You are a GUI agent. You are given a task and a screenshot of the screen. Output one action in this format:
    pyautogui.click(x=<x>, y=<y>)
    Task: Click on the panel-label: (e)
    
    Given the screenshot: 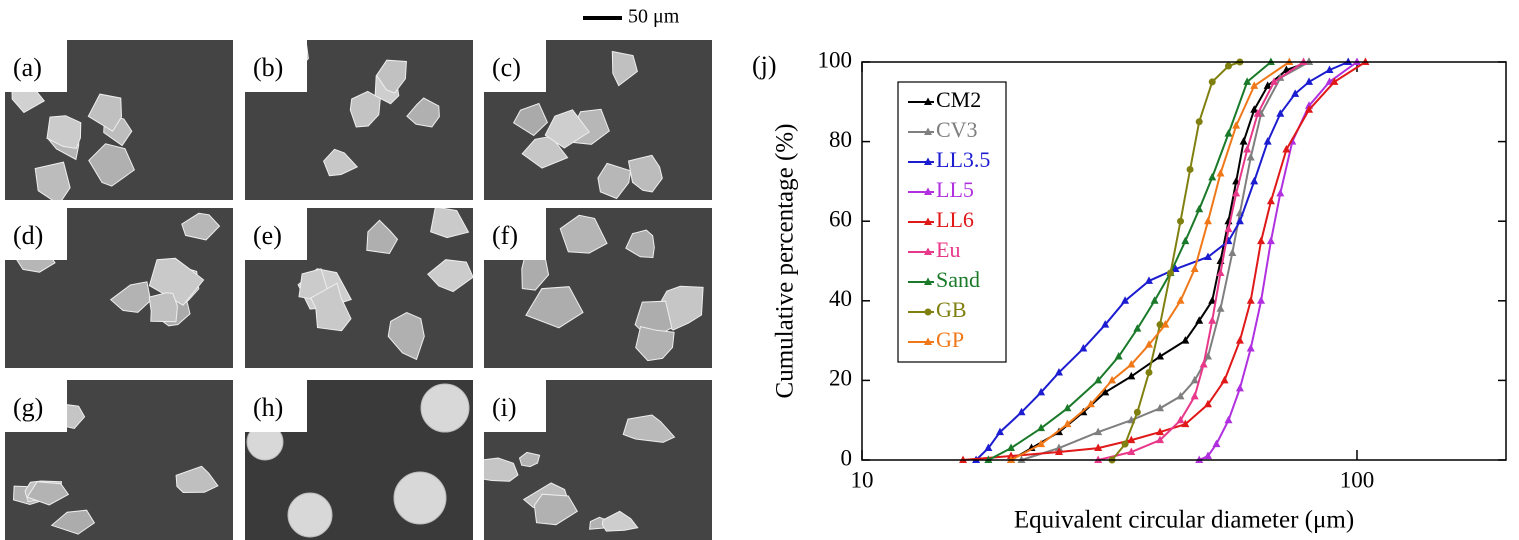 What is the action you would take?
    pyautogui.click(x=267, y=235)
    